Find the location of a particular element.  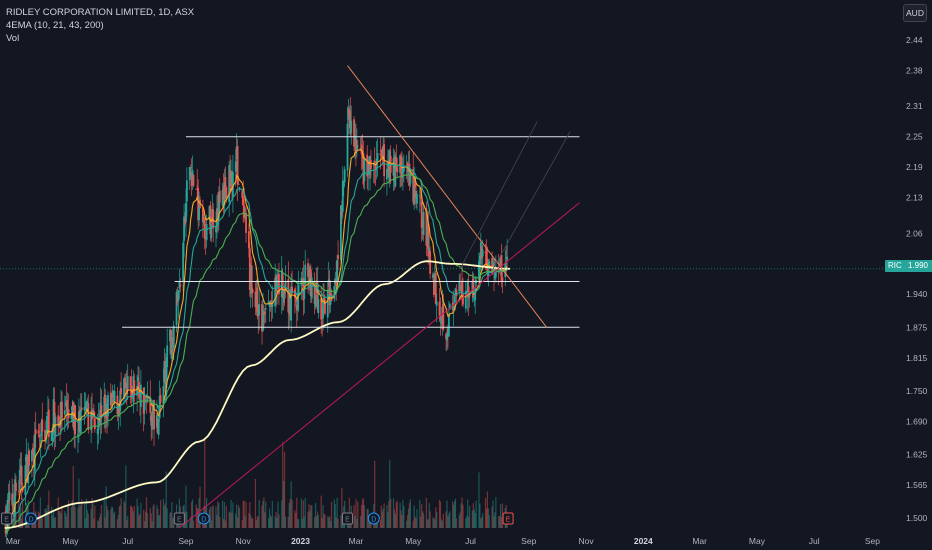

currency-button: AUD is located at coordinates (915, 13).